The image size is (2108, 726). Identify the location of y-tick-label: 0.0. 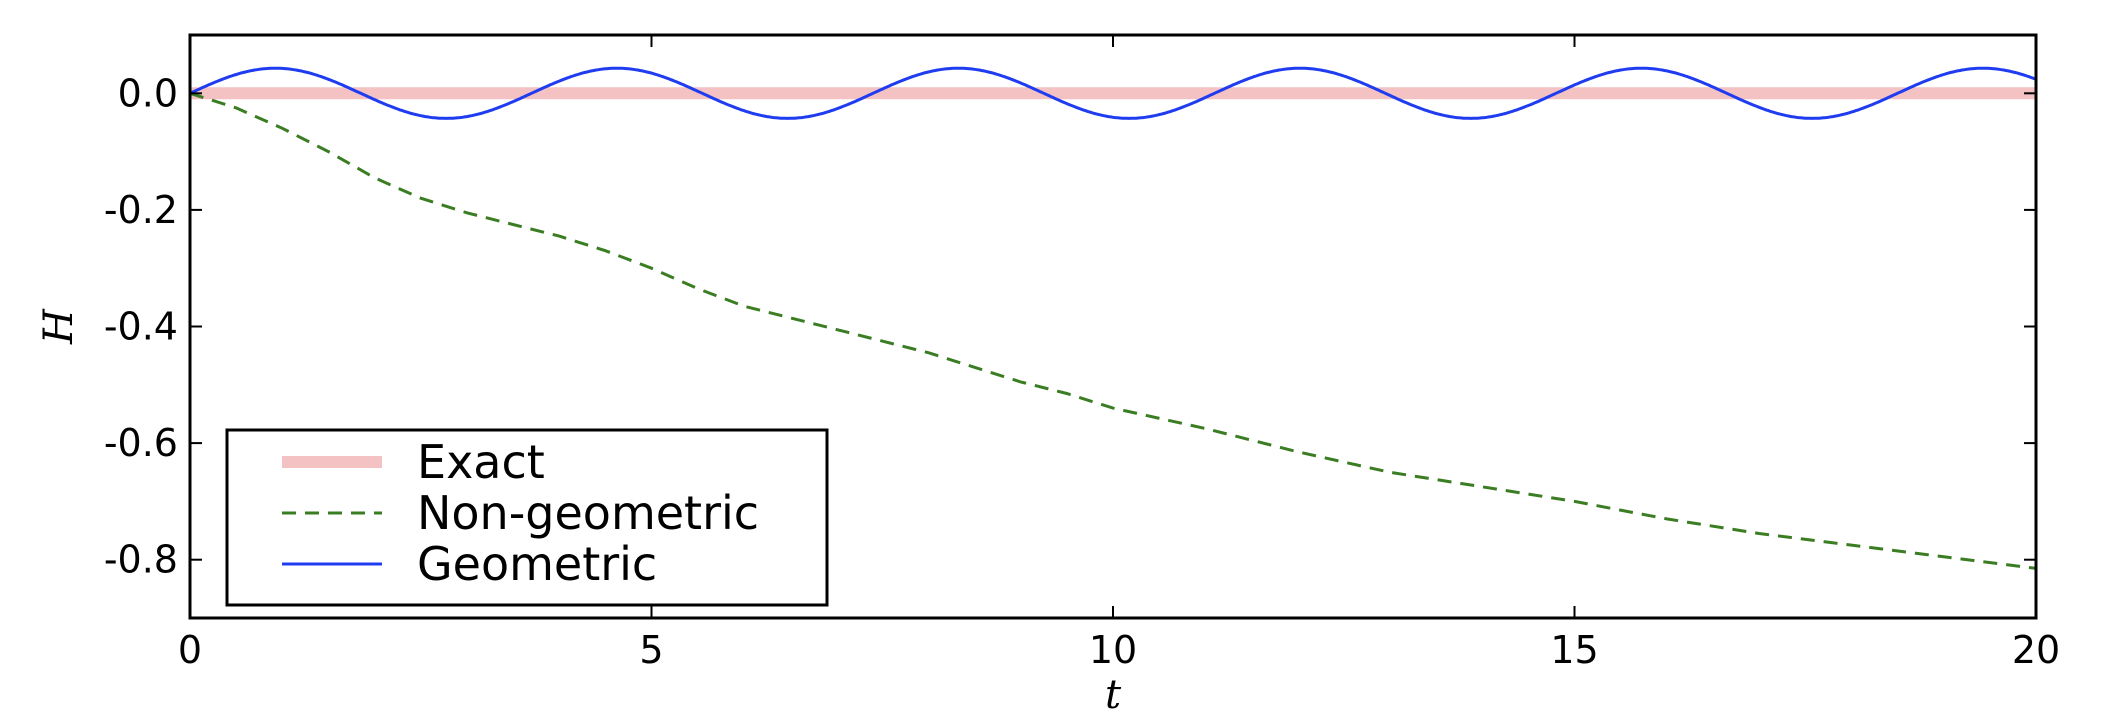
(148, 93).